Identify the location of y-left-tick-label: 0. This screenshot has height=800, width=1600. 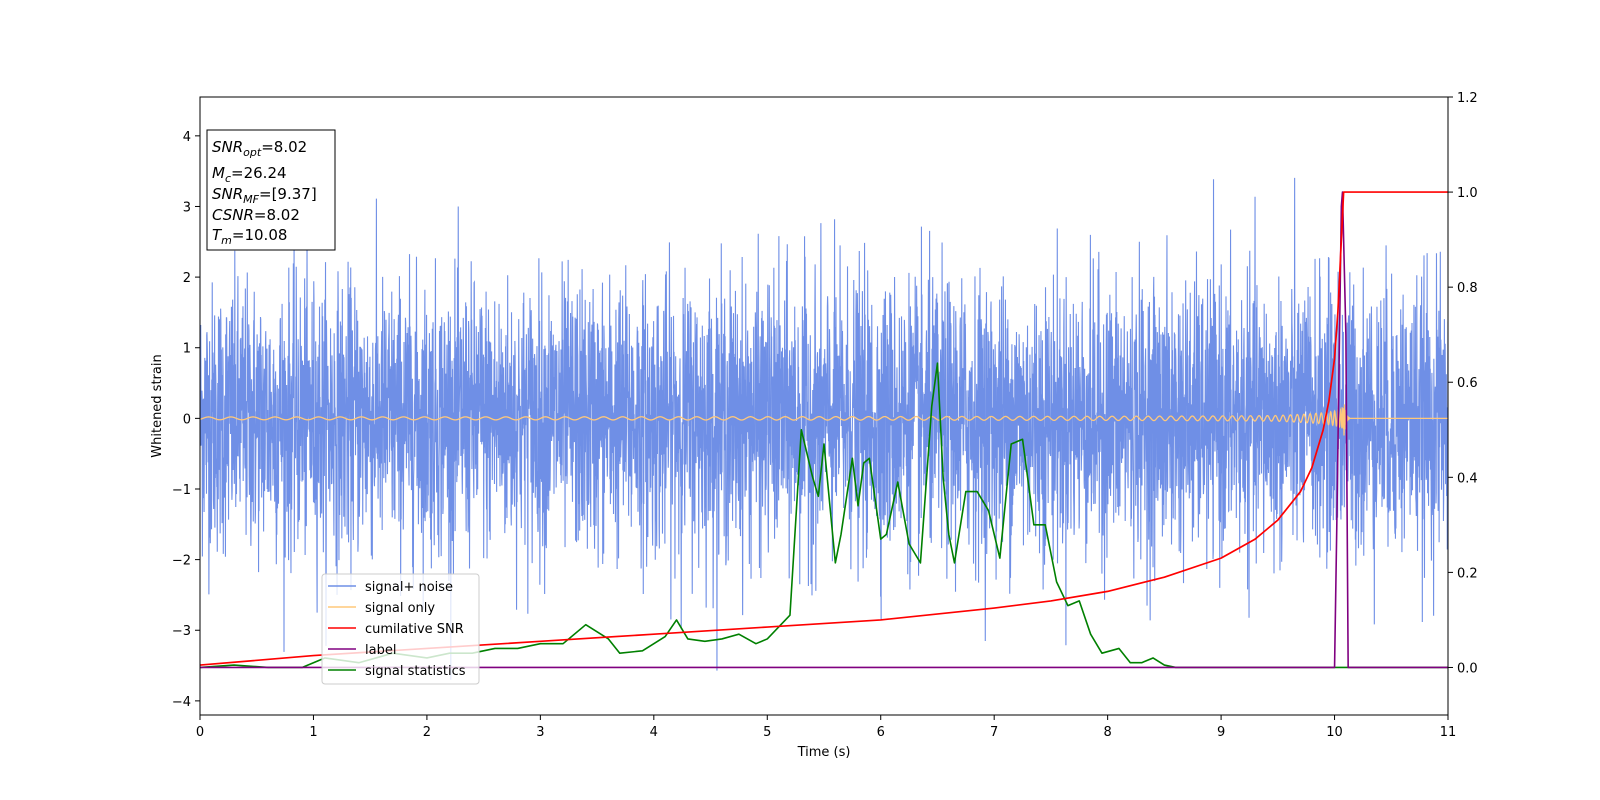
(187, 419).